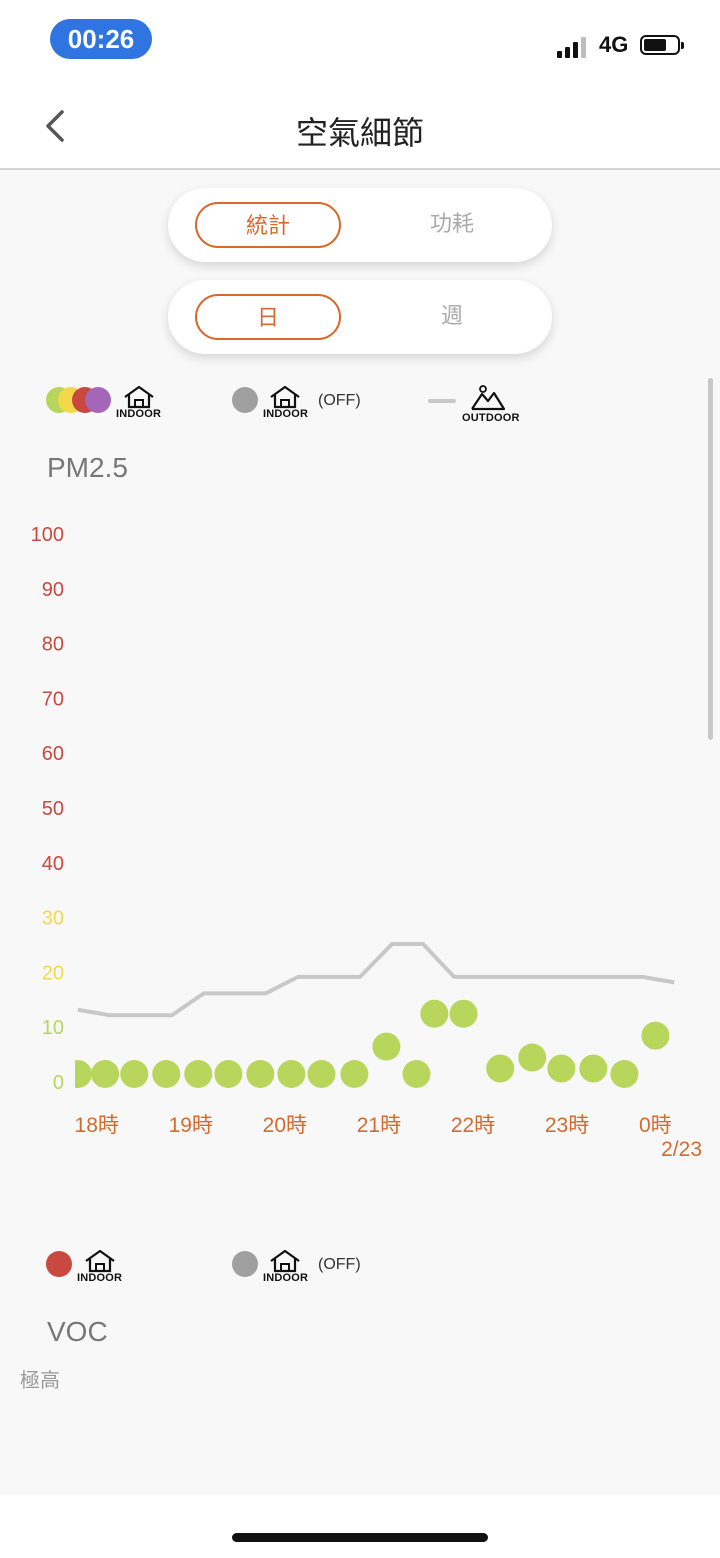 The image size is (720, 1558). Describe the element at coordinates (191, 1125) in the screenshot. I see `x-tick-label: 19時` at that location.